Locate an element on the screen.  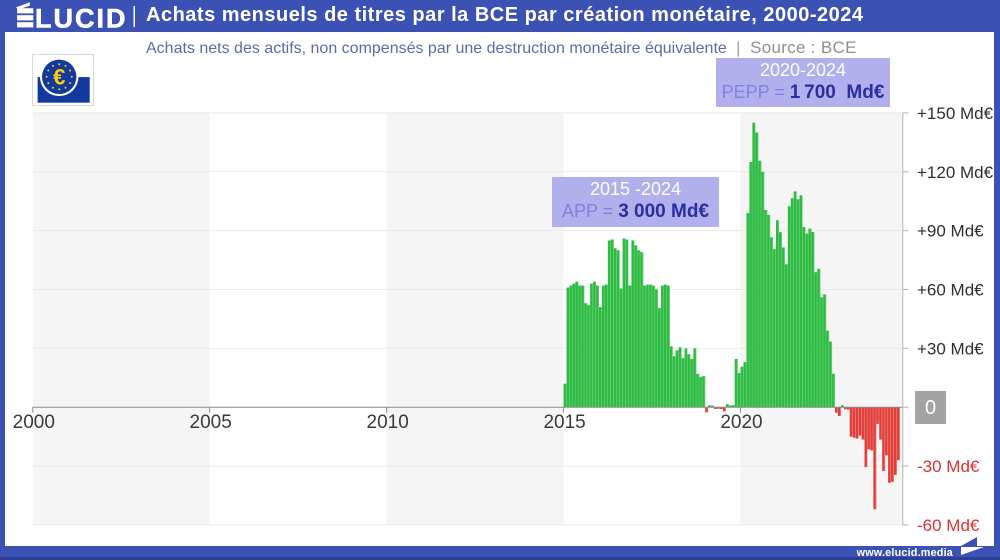
svg-text: 2020 is located at coordinates (741, 422).